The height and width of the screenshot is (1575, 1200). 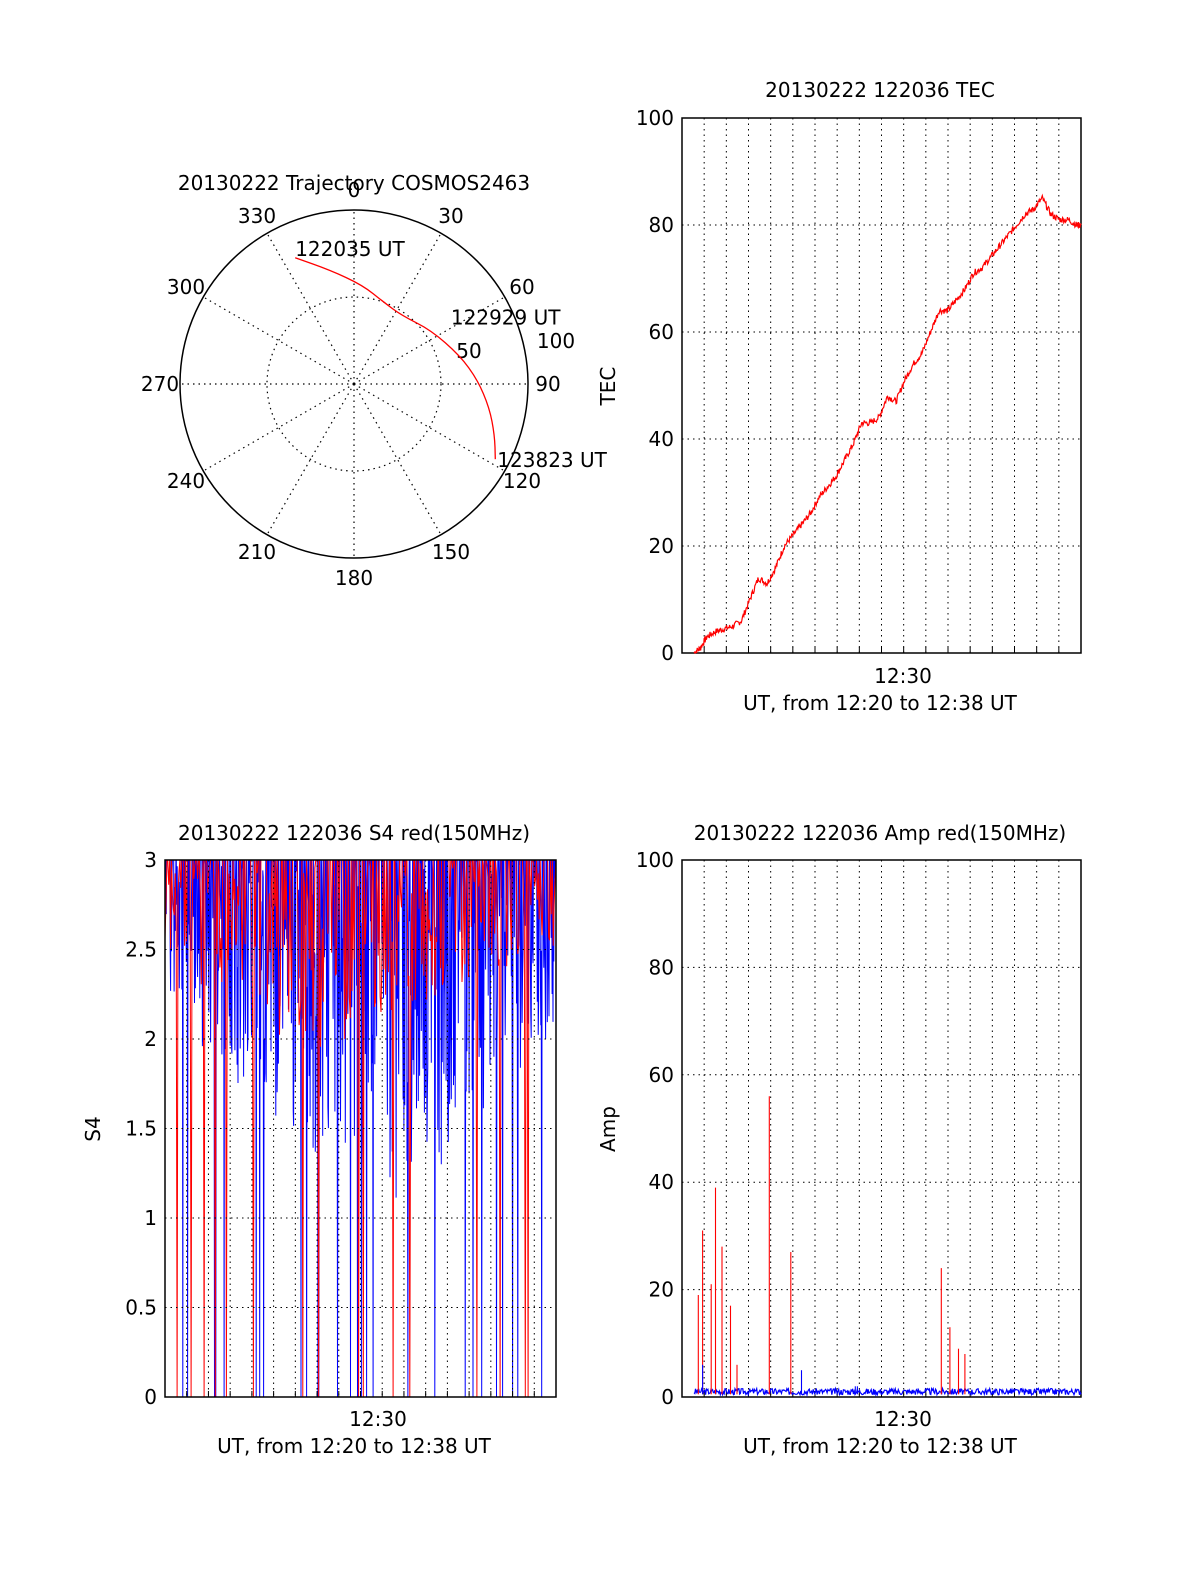 What do you see at coordinates (354, 578) in the screenshot?
I see `angle-label: 180` at bounding box center [354, 578].